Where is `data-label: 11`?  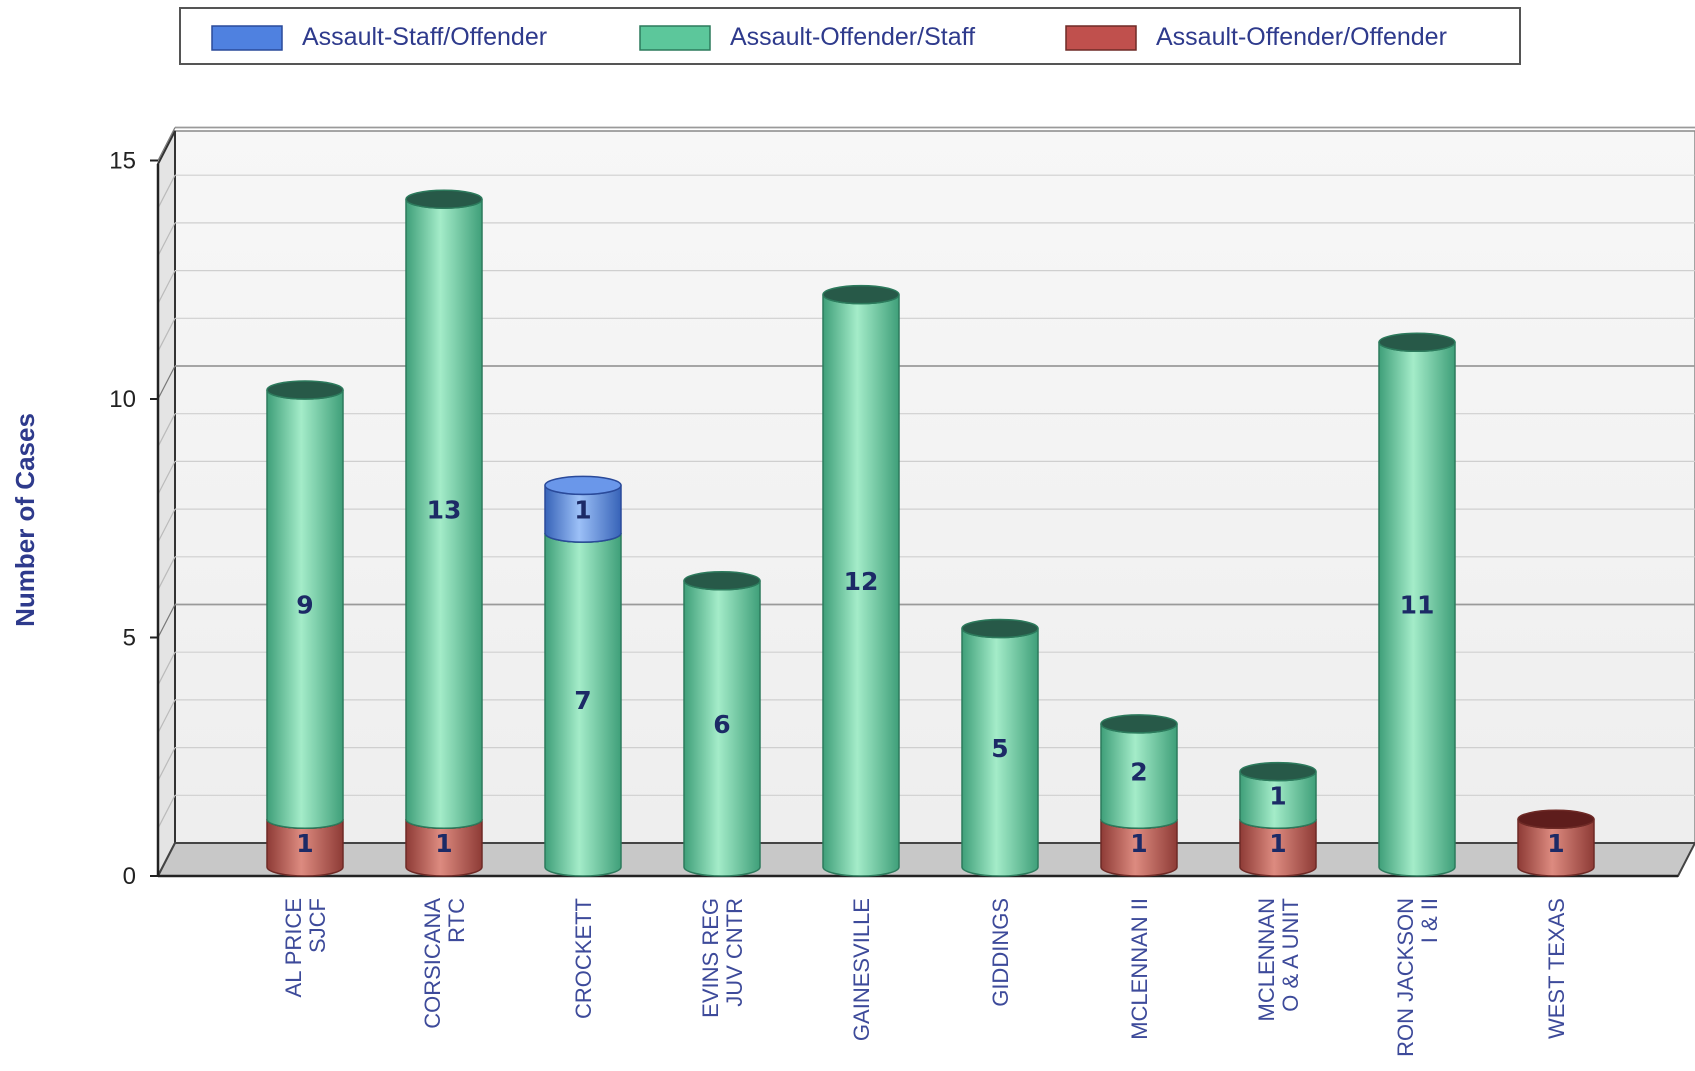 data-label: 11 is located at coordinates (1417, 605).